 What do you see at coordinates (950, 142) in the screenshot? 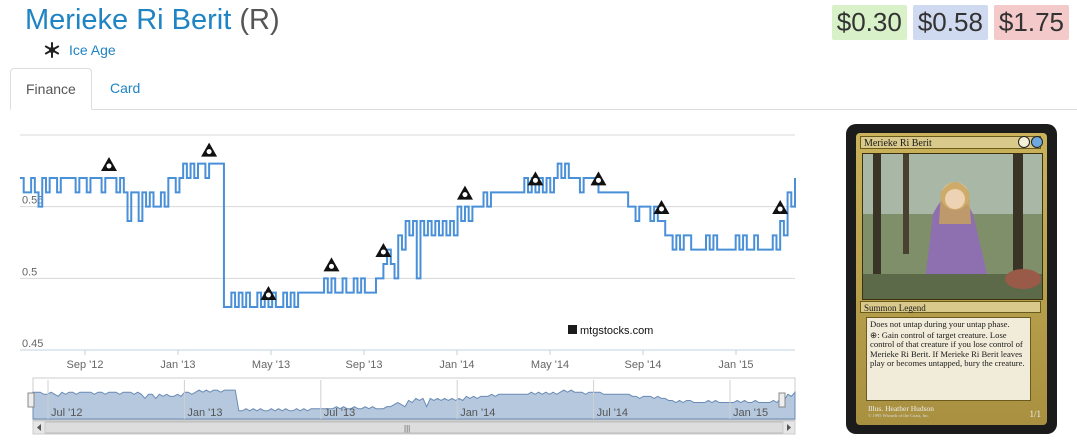
I see `card-image-name: Merieke Ri Berit` at bounding box center [950, 142].